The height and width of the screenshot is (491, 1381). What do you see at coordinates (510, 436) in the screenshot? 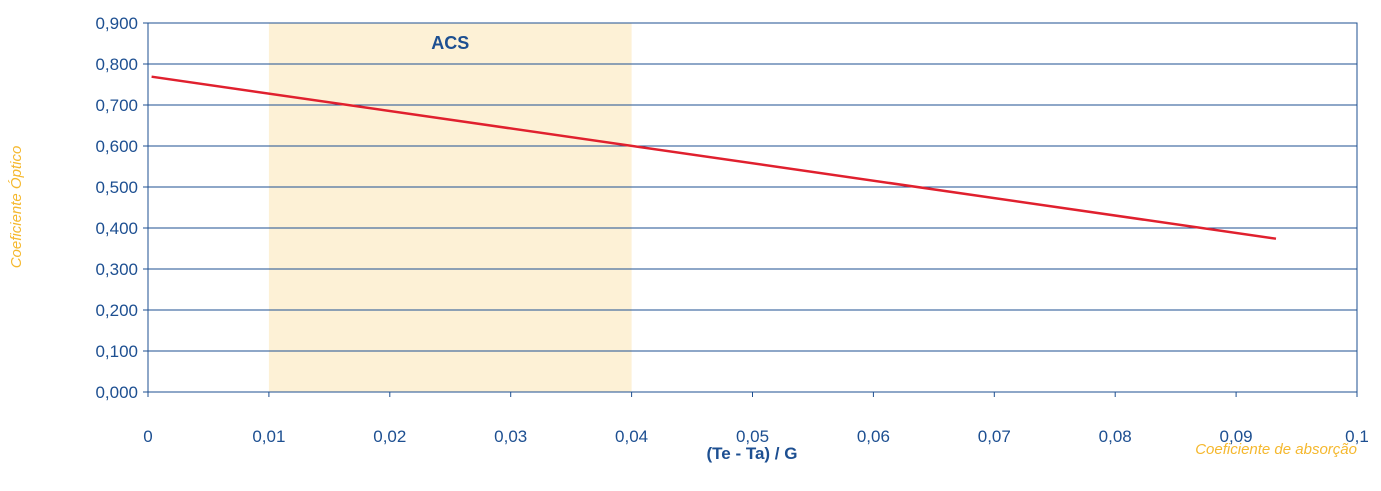
I see `x-tick-label: 0,03` at bounding box center [510, 436].